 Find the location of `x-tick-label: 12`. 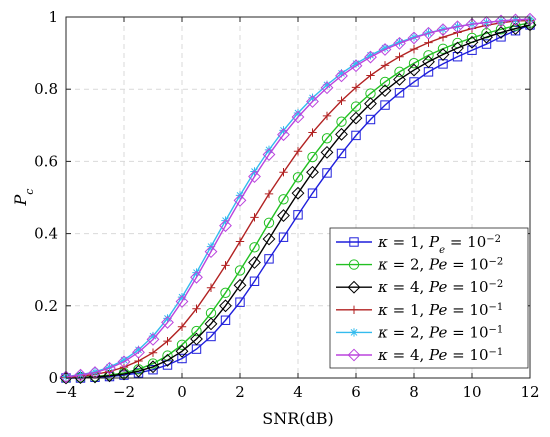

x-tick-label: 12 is located at coordinates (529, 392).